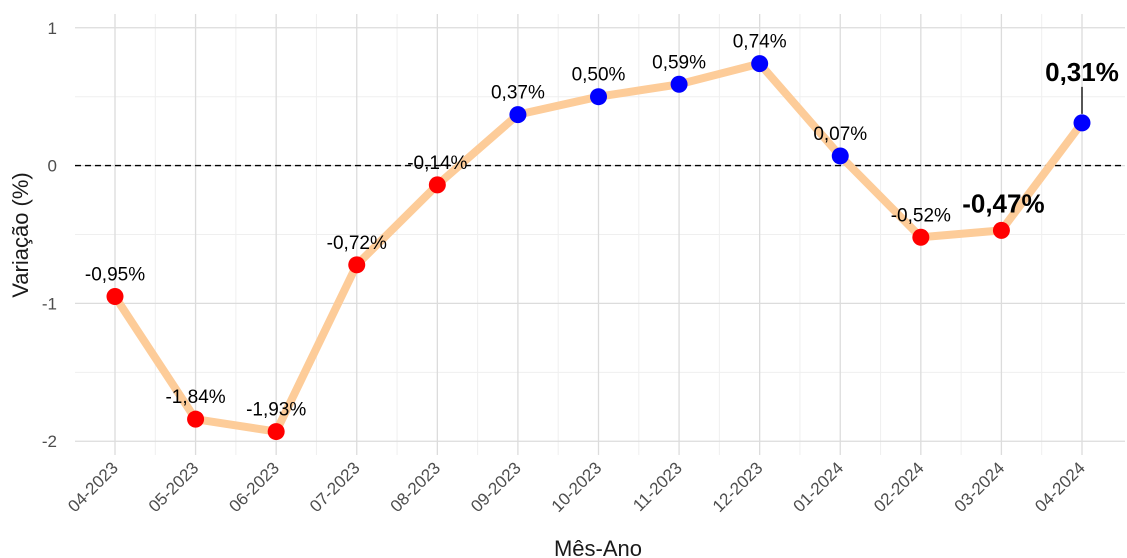 The image size is (1127, 558). Describe the element at coordinates (1082, 123) in the screenshot. I see `data-point-04-2024` at that location.